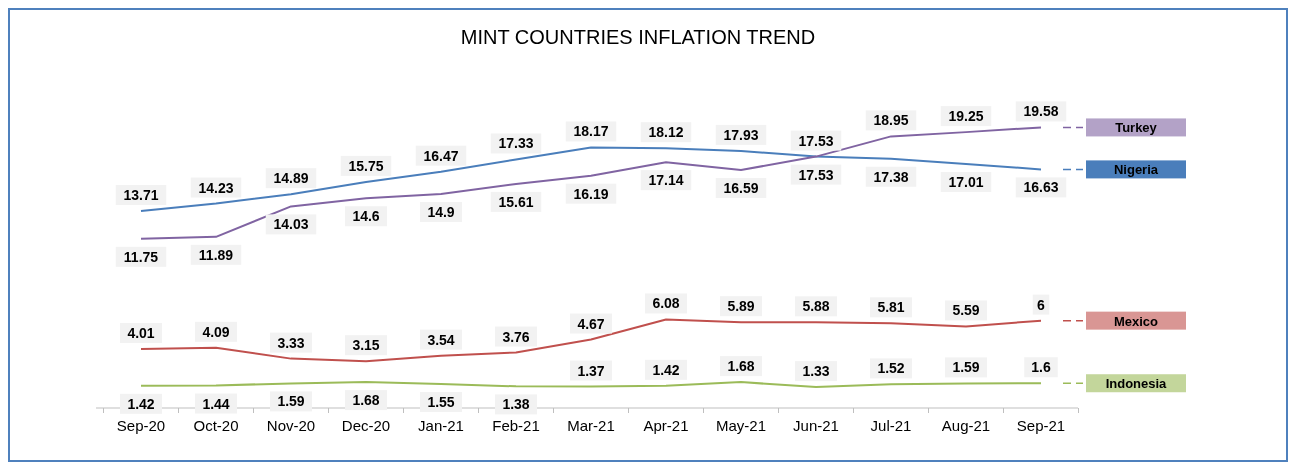 The image size is (1296, 470). Describe the element at coordinates (1136, 128) in the screenshot. I see `text: Turkey` at that location.